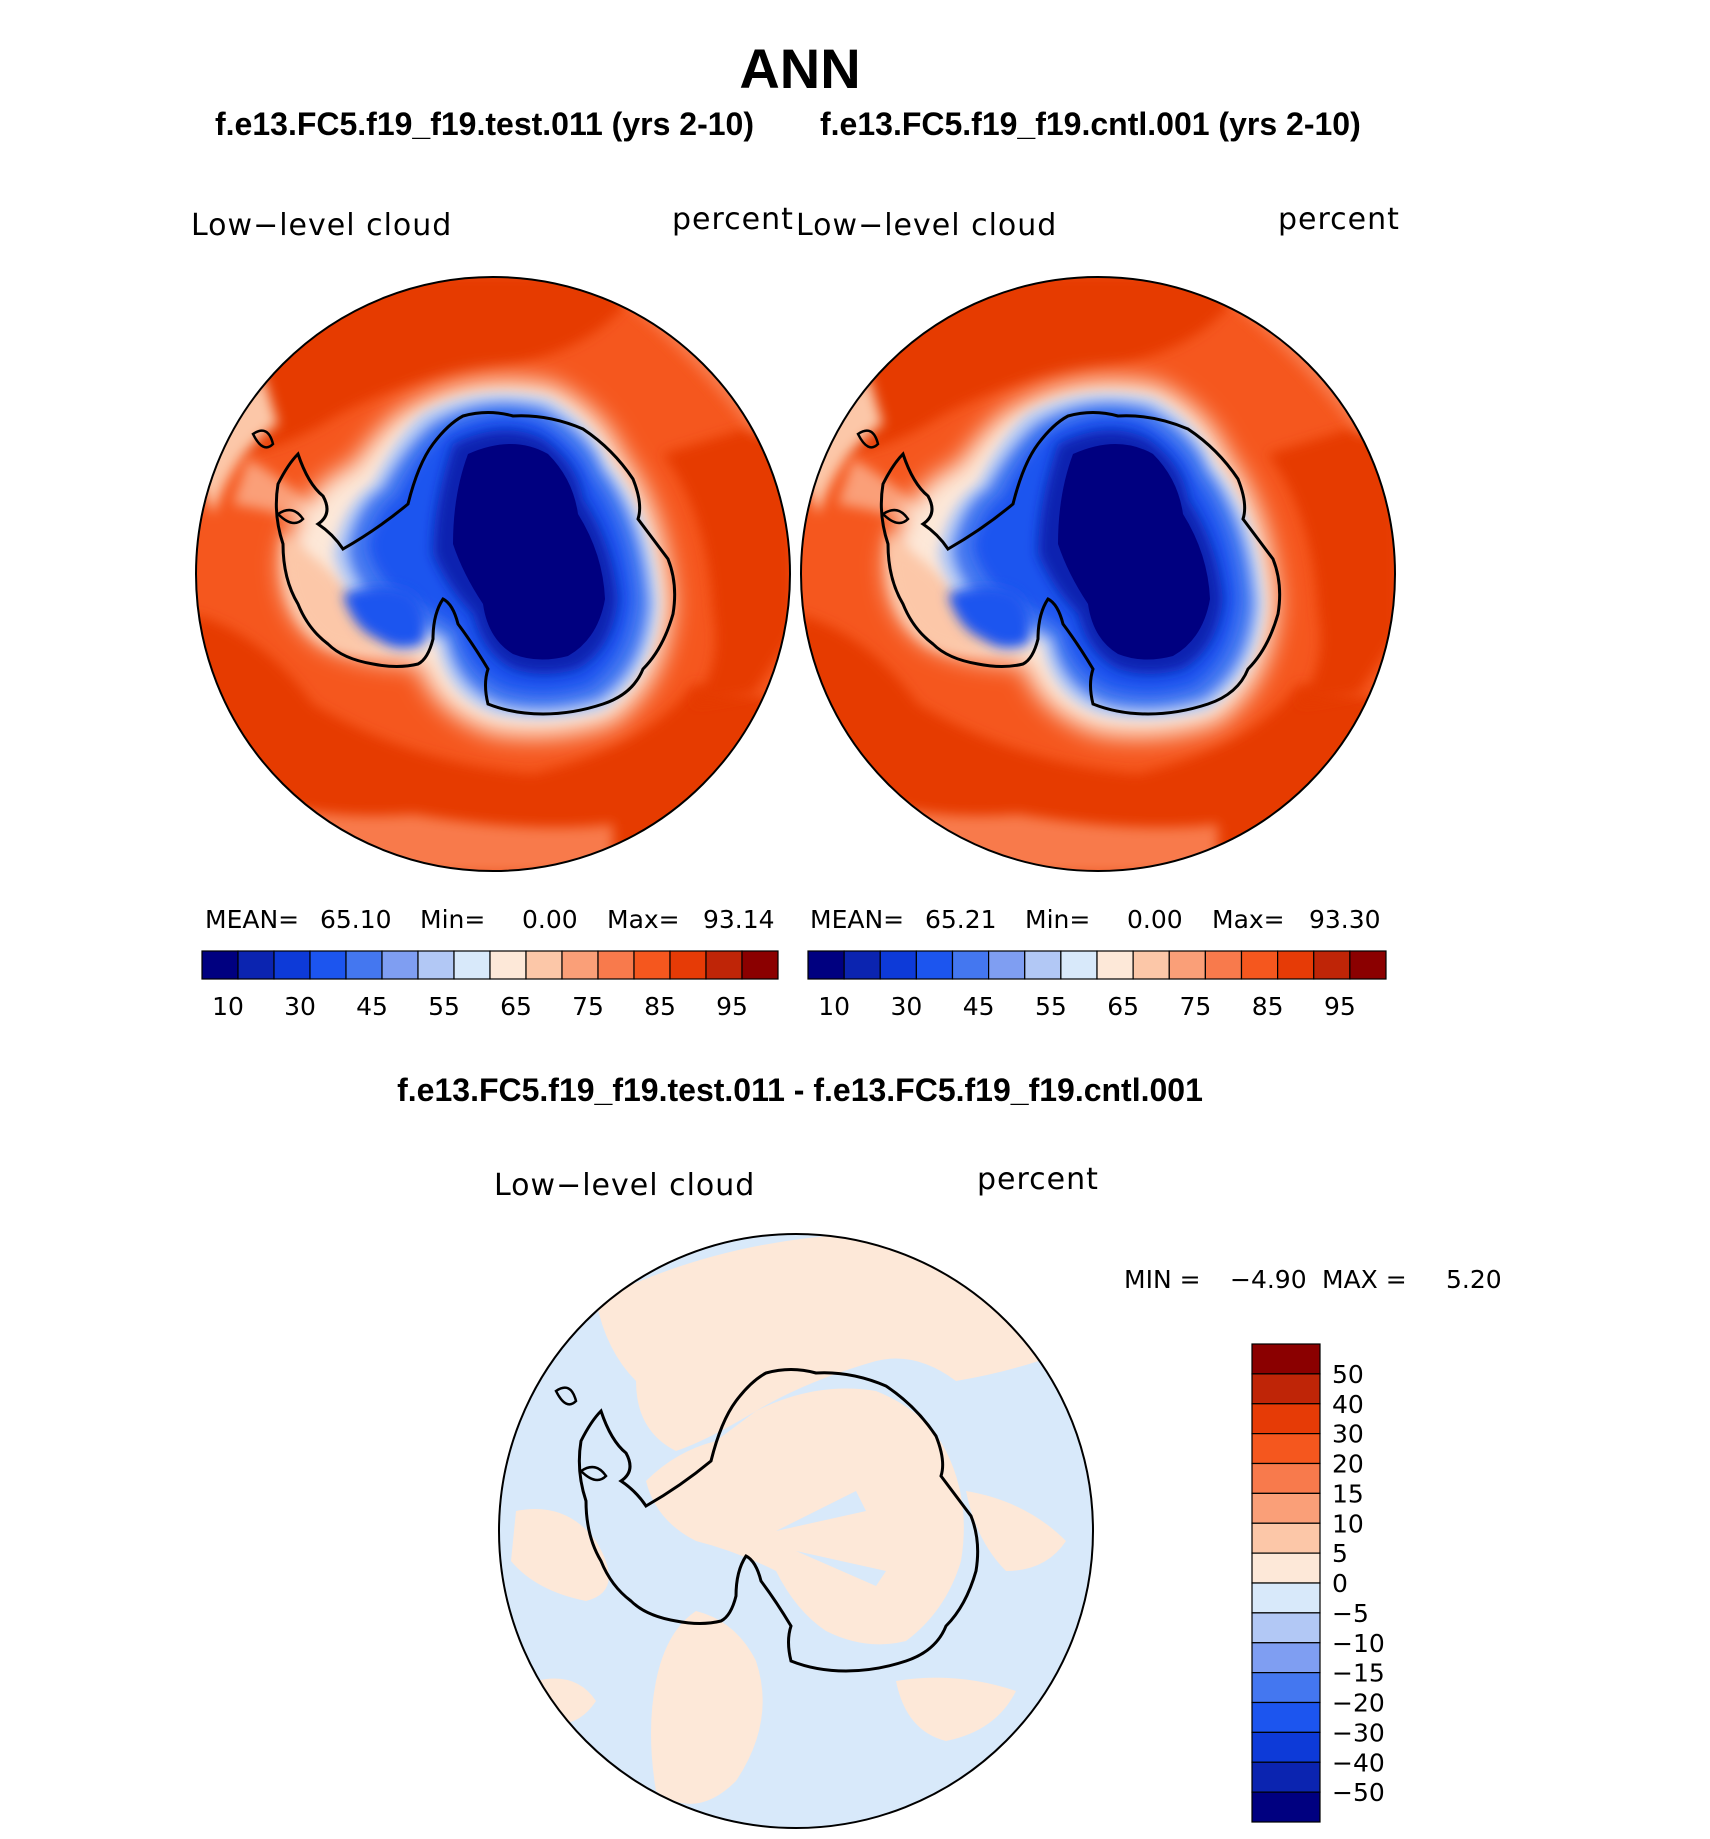 The height and width of the screenshot is (1839, 1710). Describe the element at coordinates (733, 219) in the screenshot. I see `panel1-units: percent` at that location.